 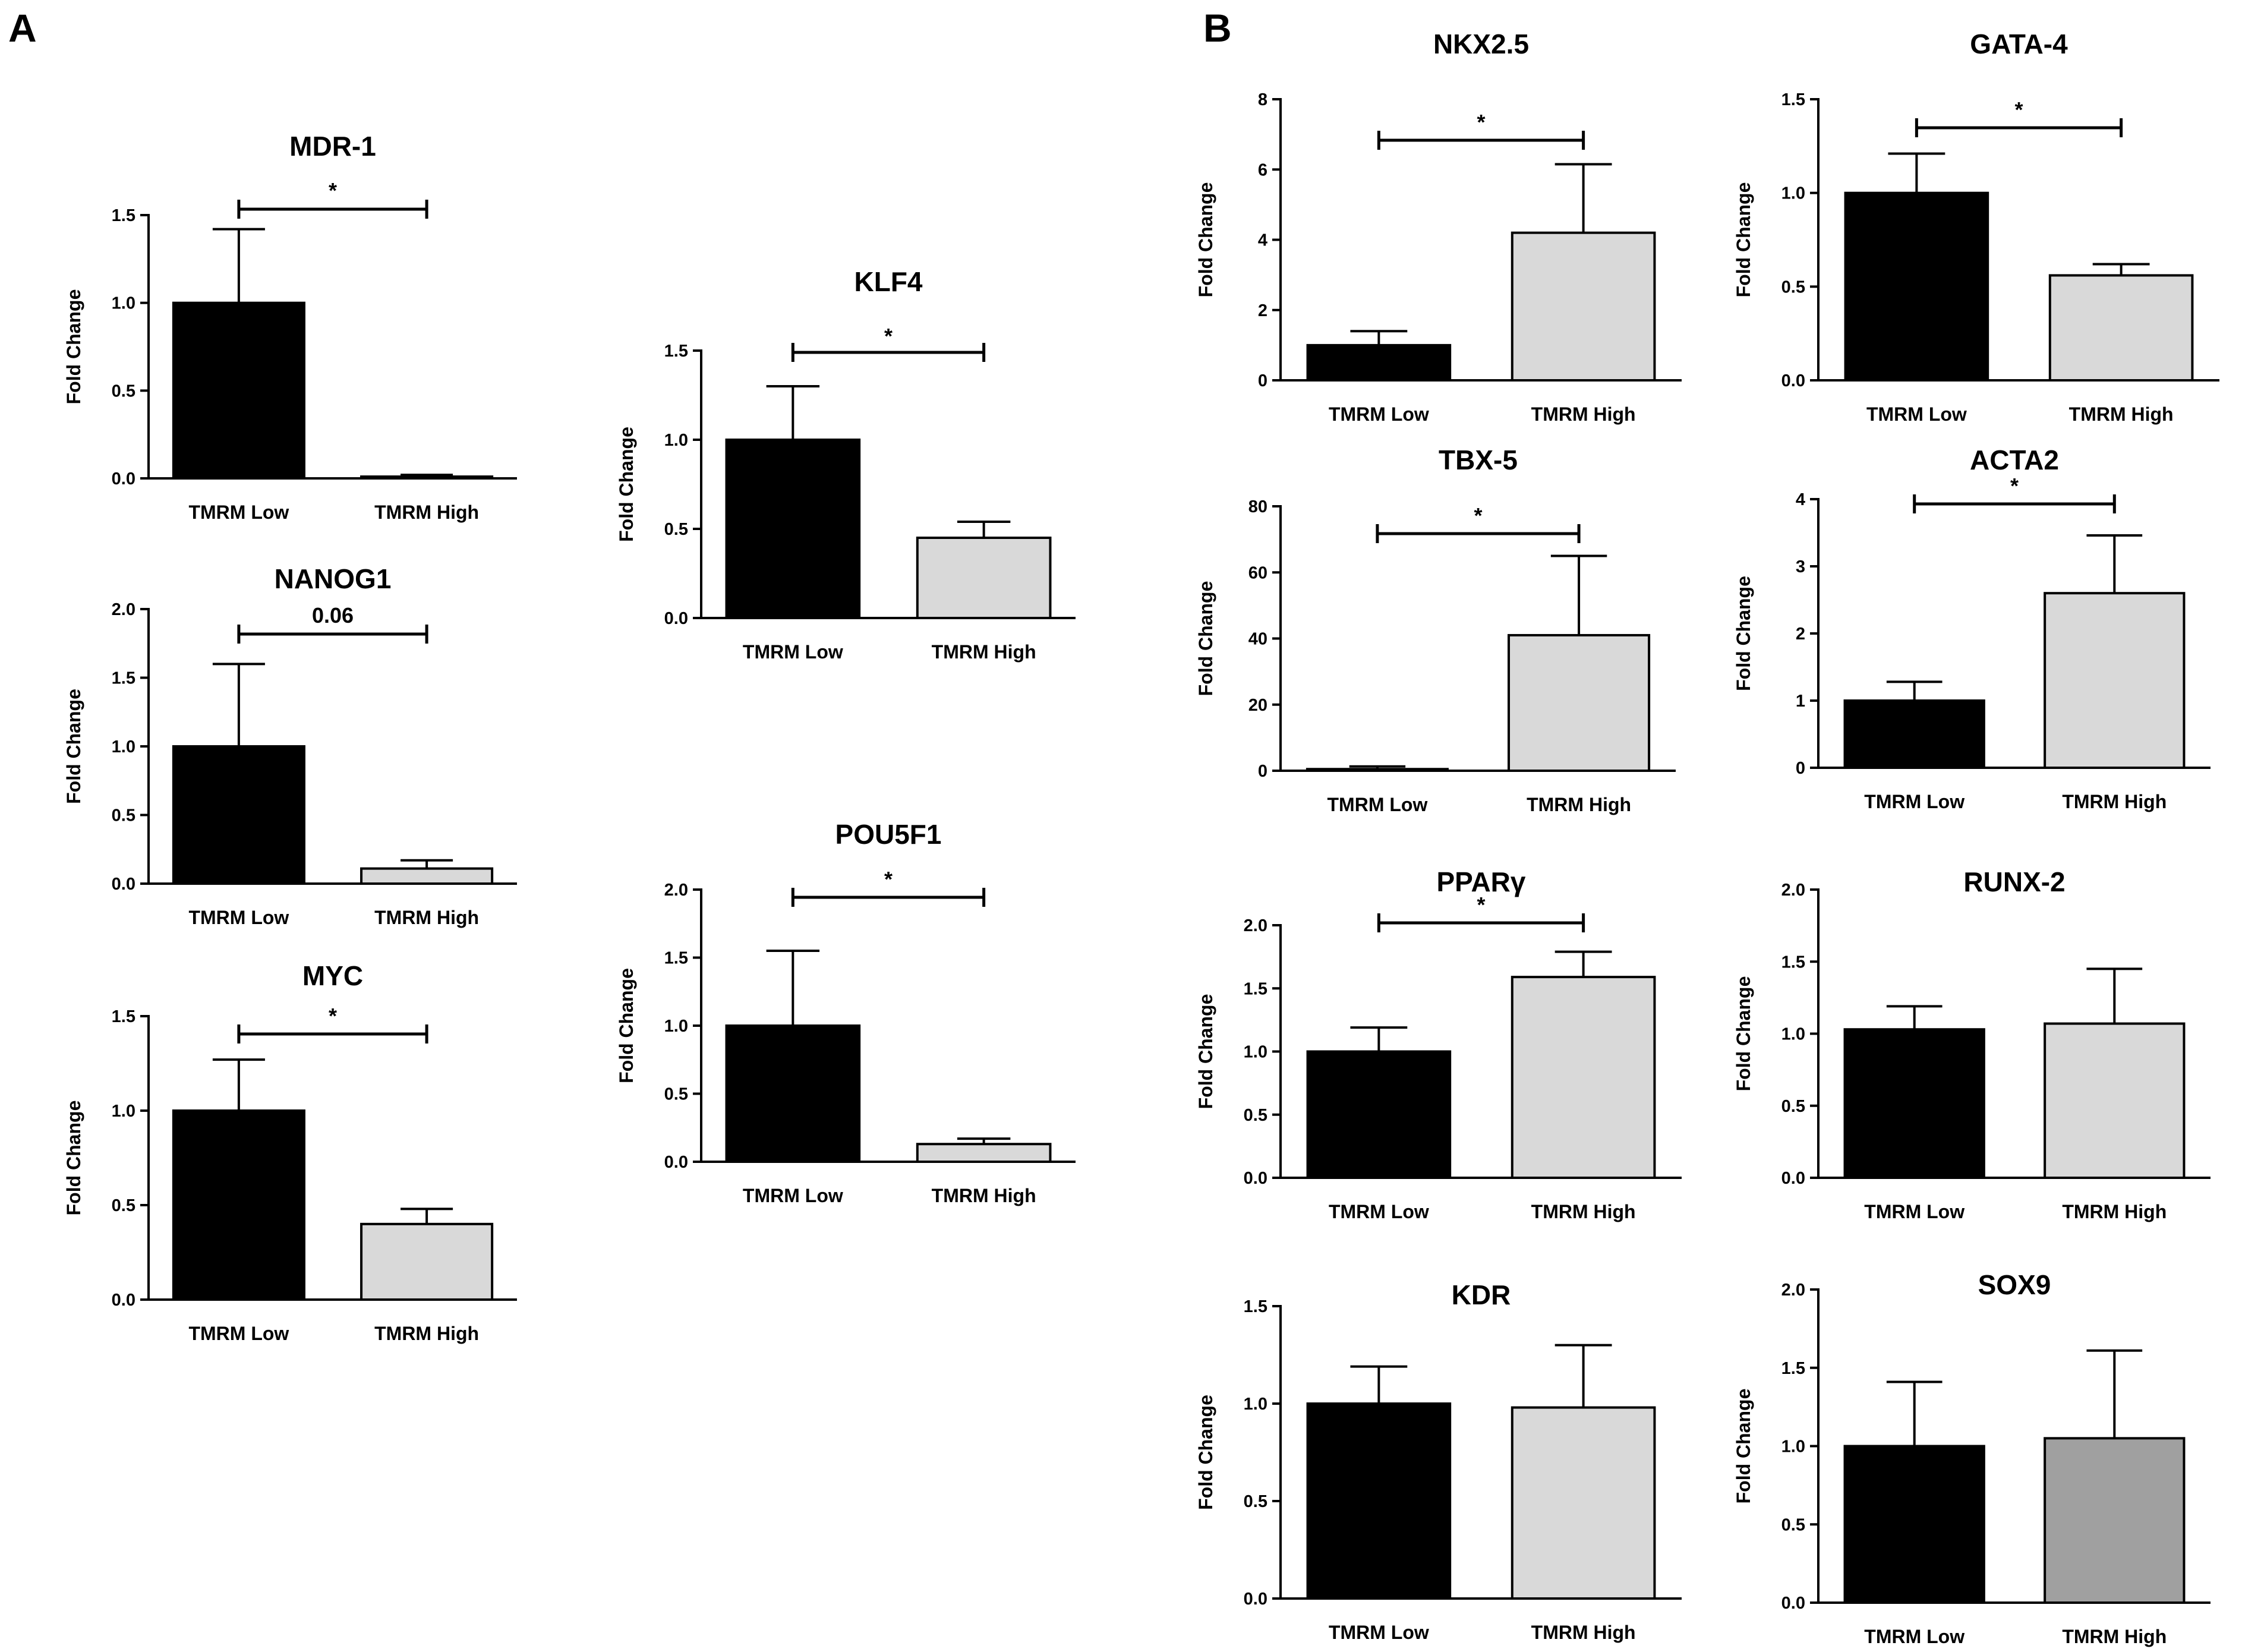 What do you see at coordinates (1262, 100) in the screenshot?
I see `y-tick-label: 8` at bounding box center [1262, 100].